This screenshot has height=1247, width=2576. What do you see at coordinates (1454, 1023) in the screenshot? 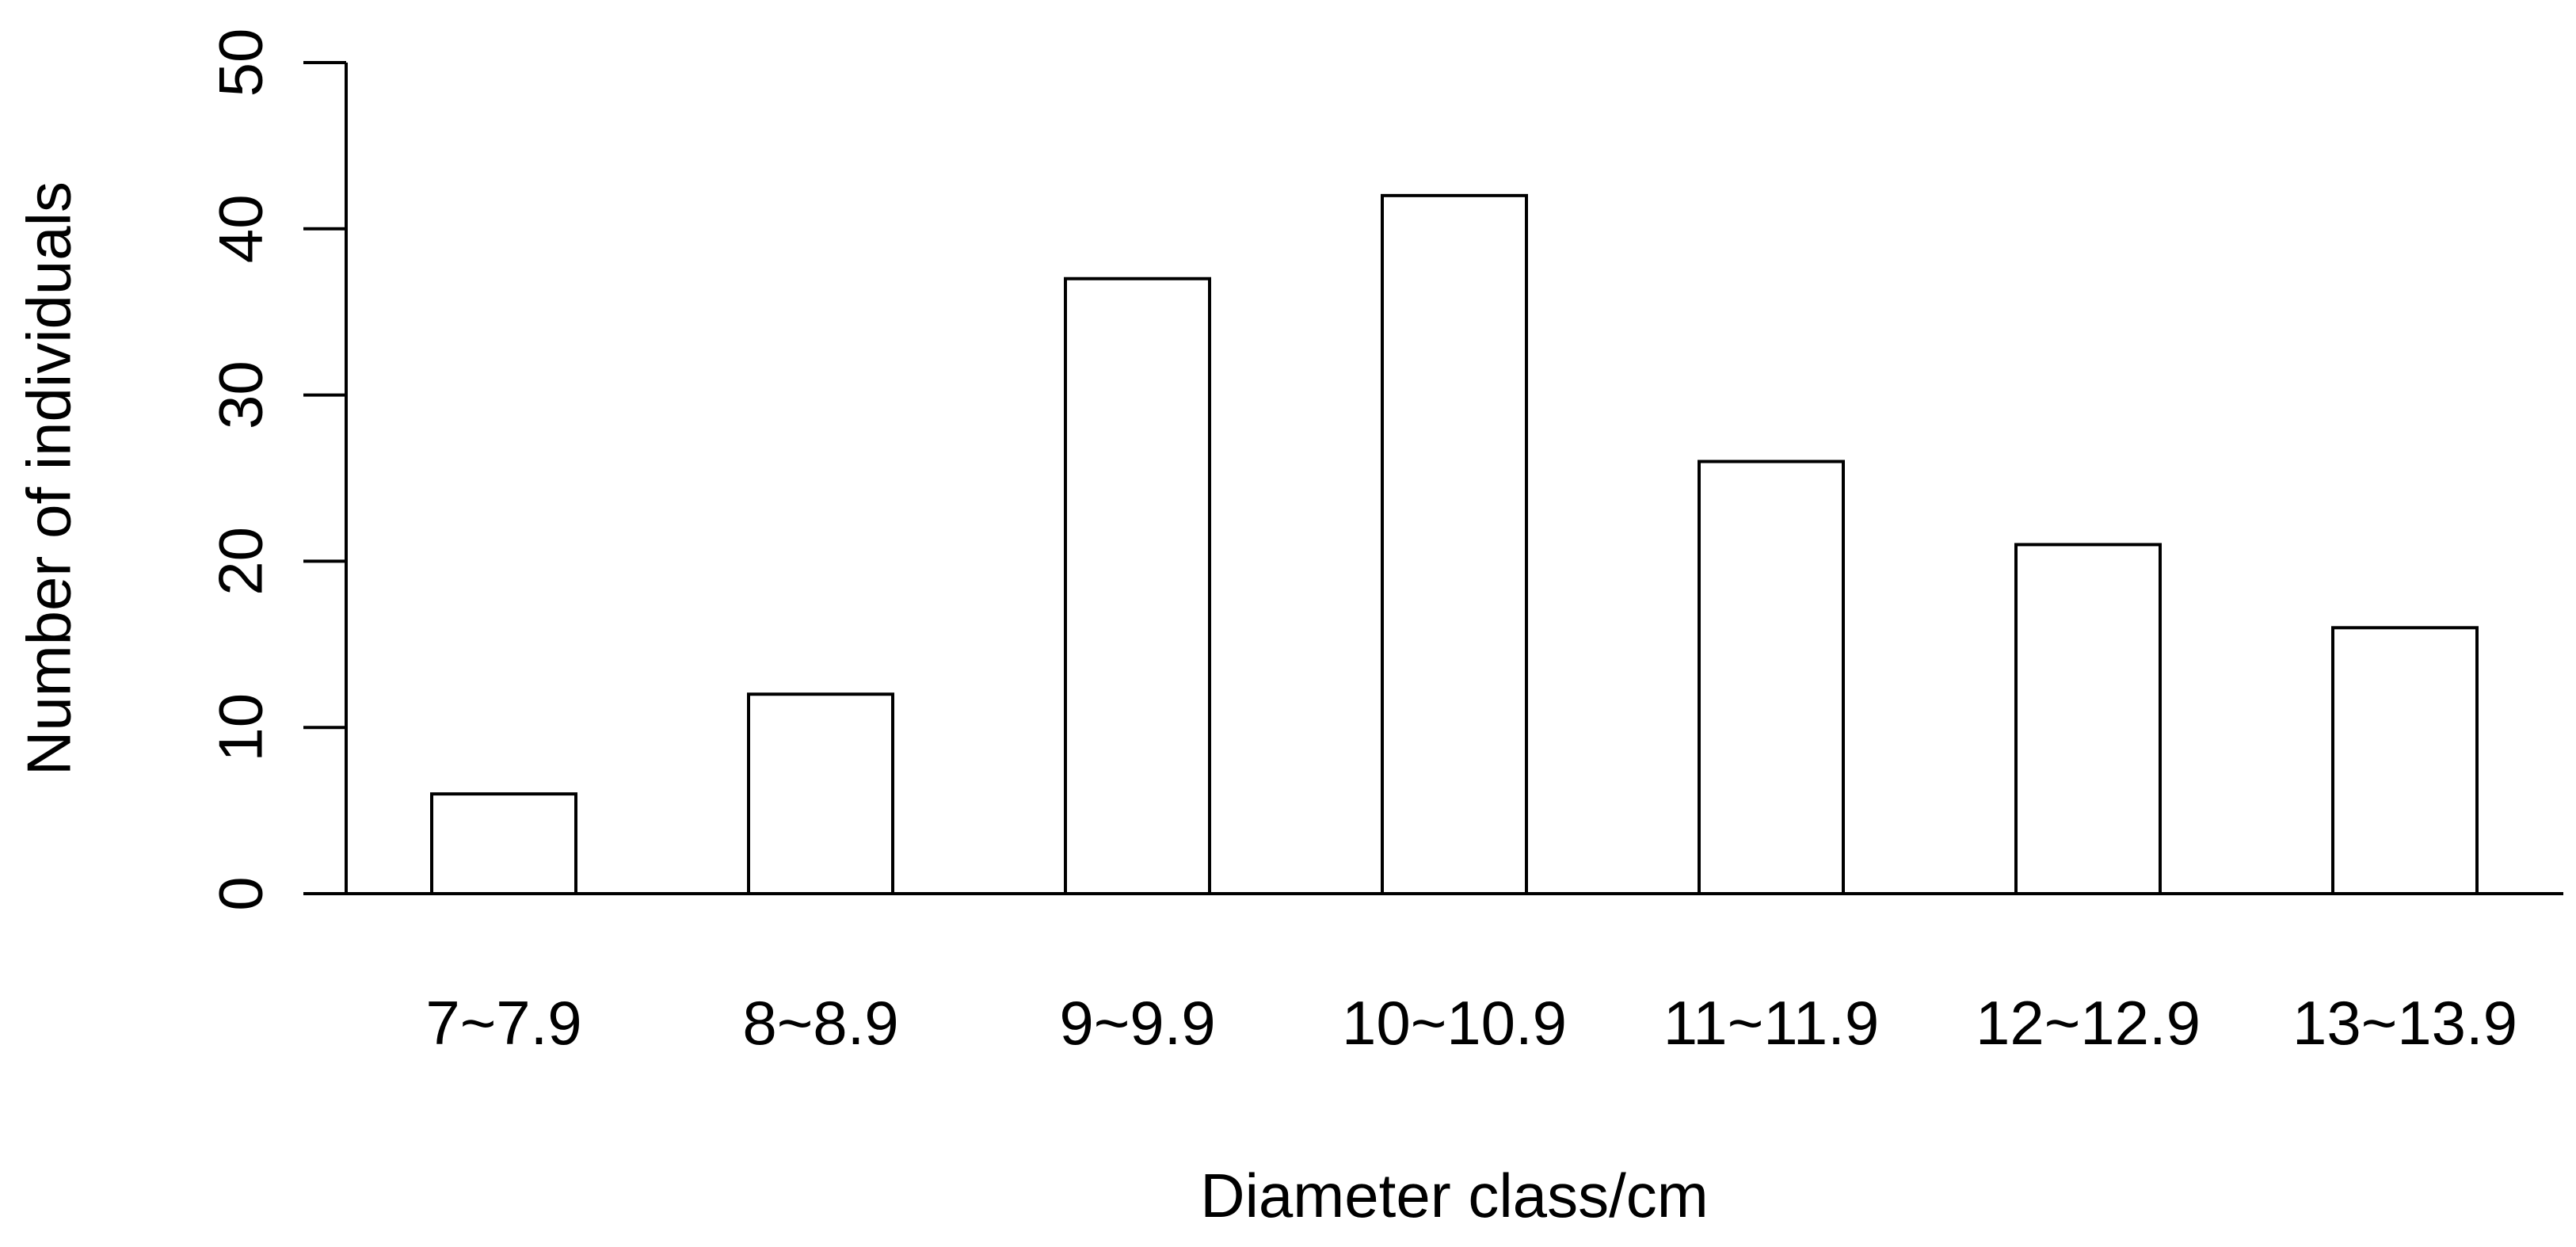
I see `x-tick-label: 10~10.9` at bounding box center [1454, 1023].